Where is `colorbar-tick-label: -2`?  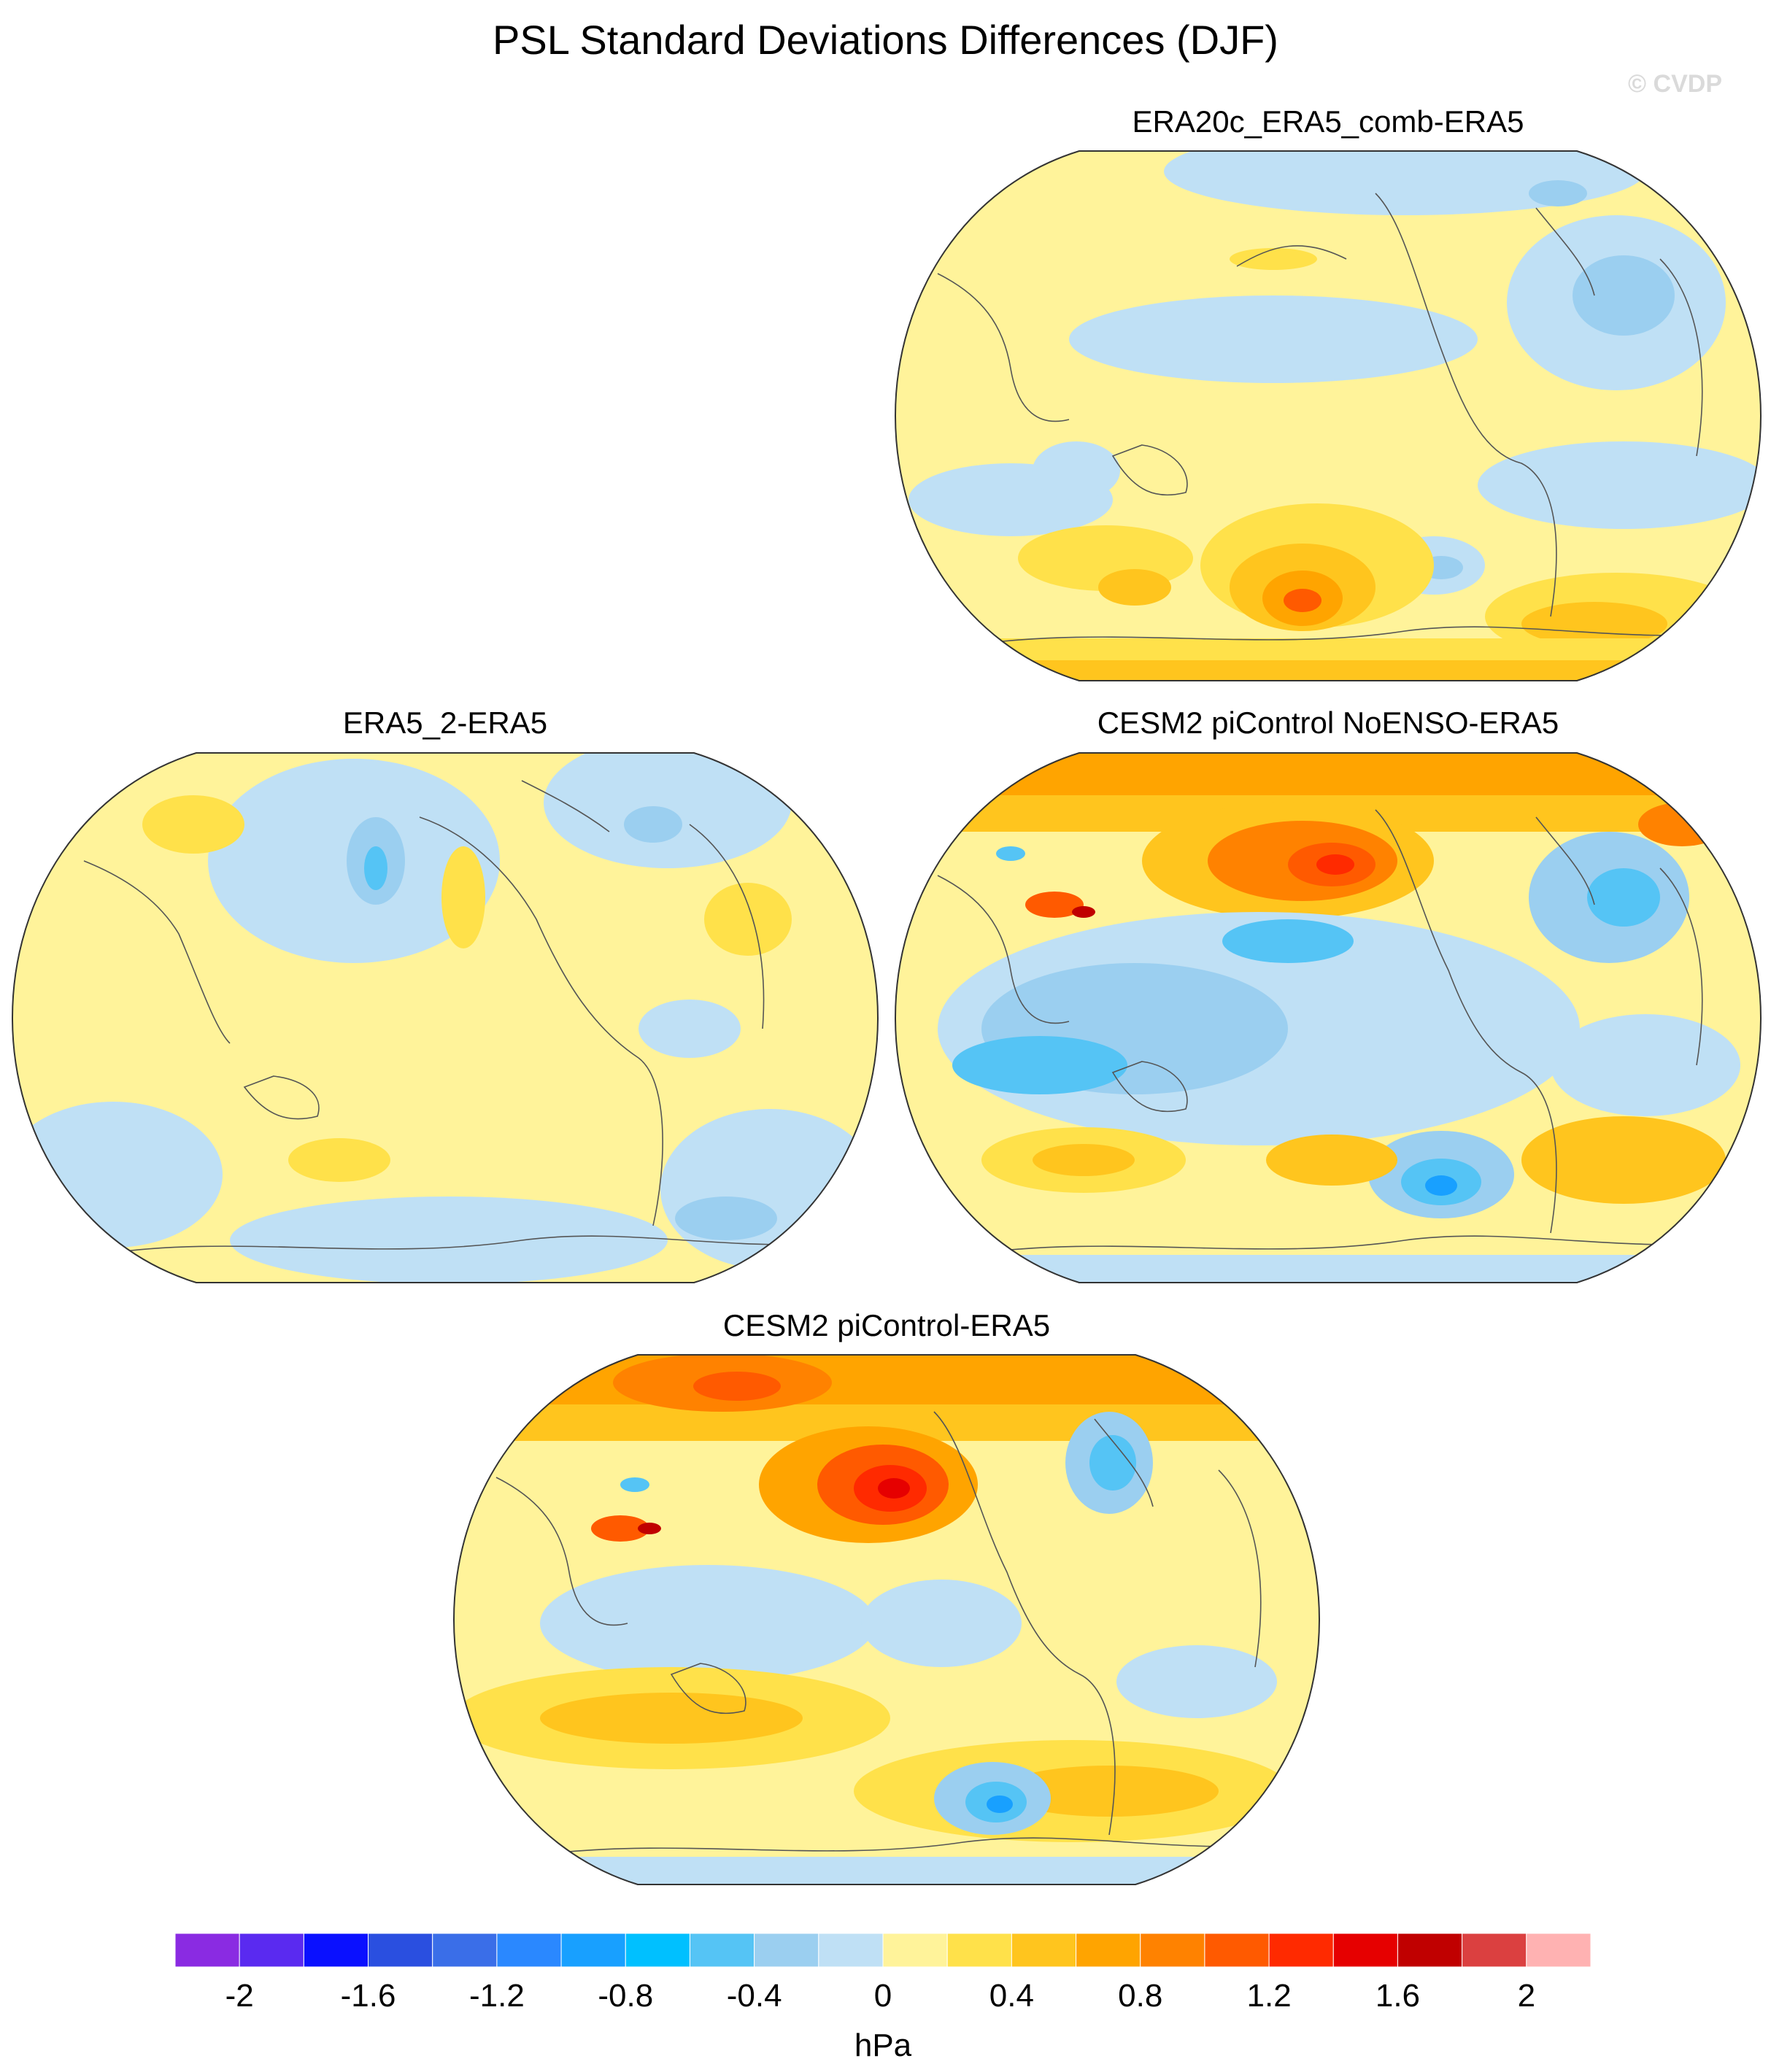
colorbar-tick-label: -2 is located at coordinates (239, 1996).